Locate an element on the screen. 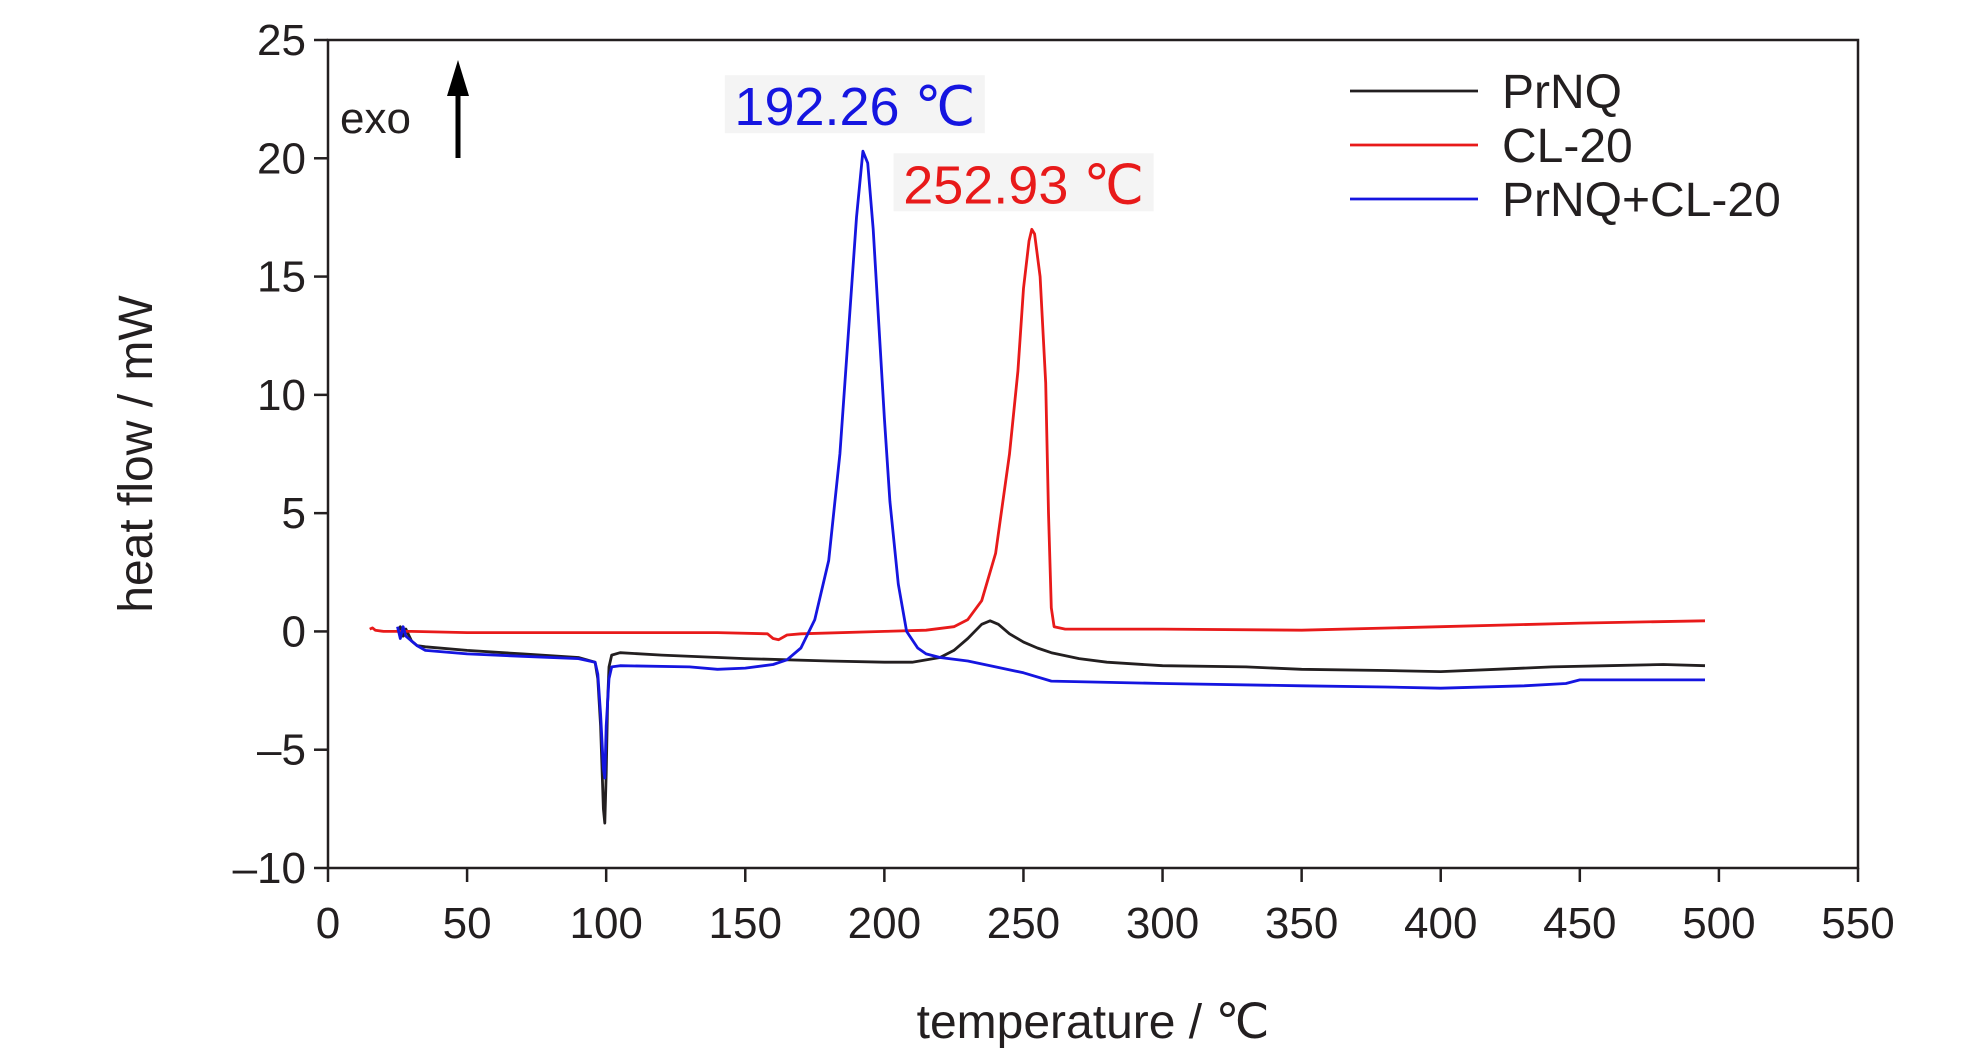 The width and height of the screenshot is (1984, 1063). x-tick-label: 200 is located at coordinates (884, 923).